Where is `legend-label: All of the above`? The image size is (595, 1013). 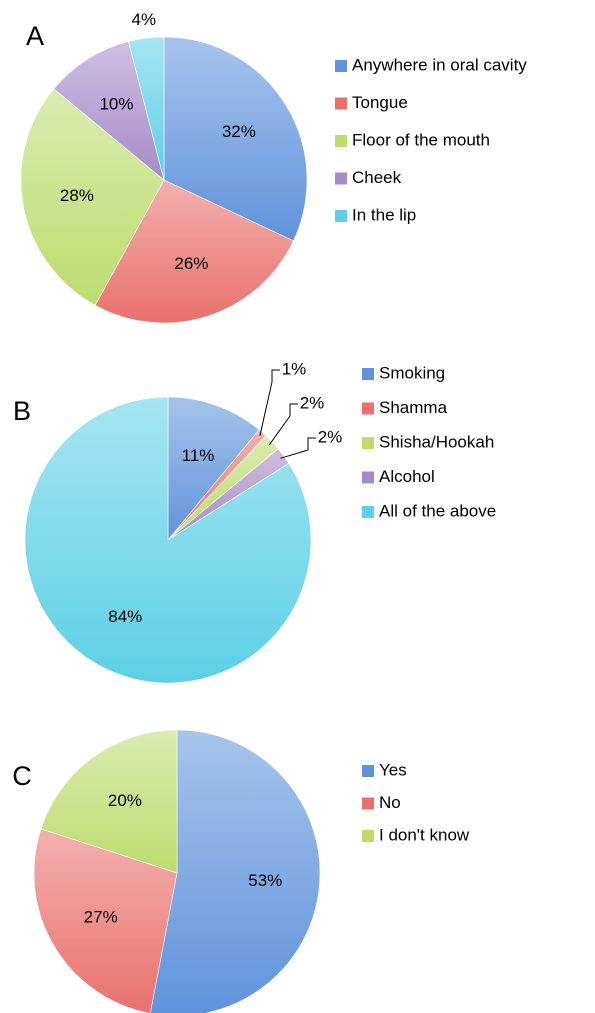
legend-label: All of the above is located at coordinates (437, 510).